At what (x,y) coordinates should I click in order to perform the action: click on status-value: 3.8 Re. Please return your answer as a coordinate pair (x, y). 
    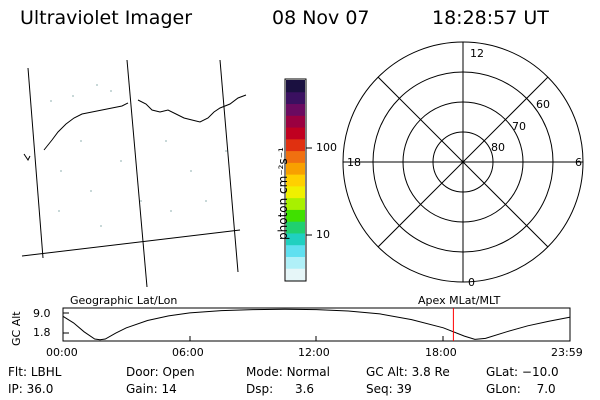
    Looking at the image, I should click on (430, 372).